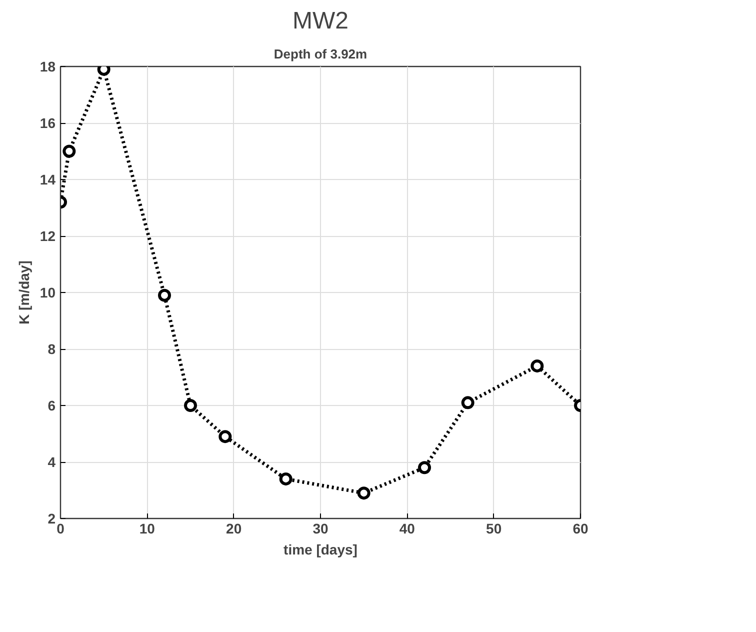 The image size is (756, 632). What do you see at coordinates (234, 528) in the screenshot?
I see `x-tick-label: 20` at bounding box center [234, 528].